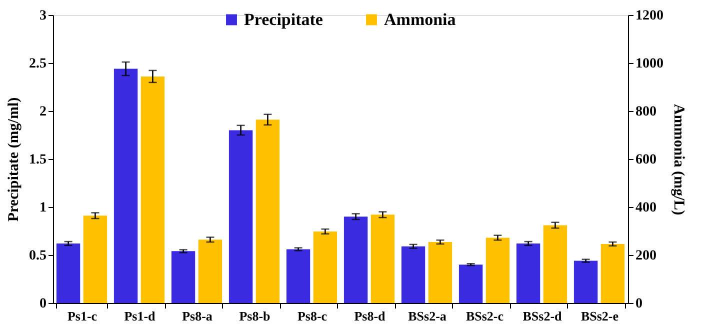  Describe the element at coordinates (284, 19) in the screenshot. I see `legend-label: Precipitate` at that location.